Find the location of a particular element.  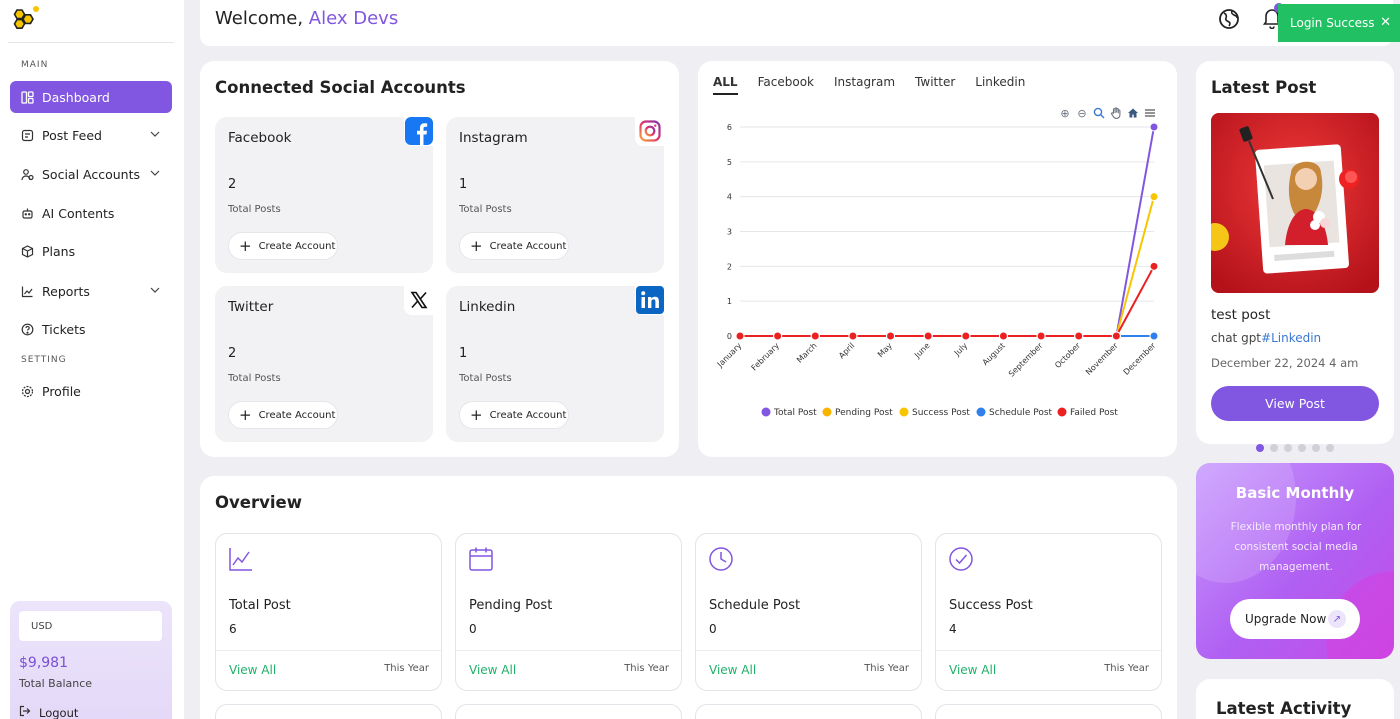

sidebar-item-social-accounts: Social Accounts is located at coordinates (91, 174).